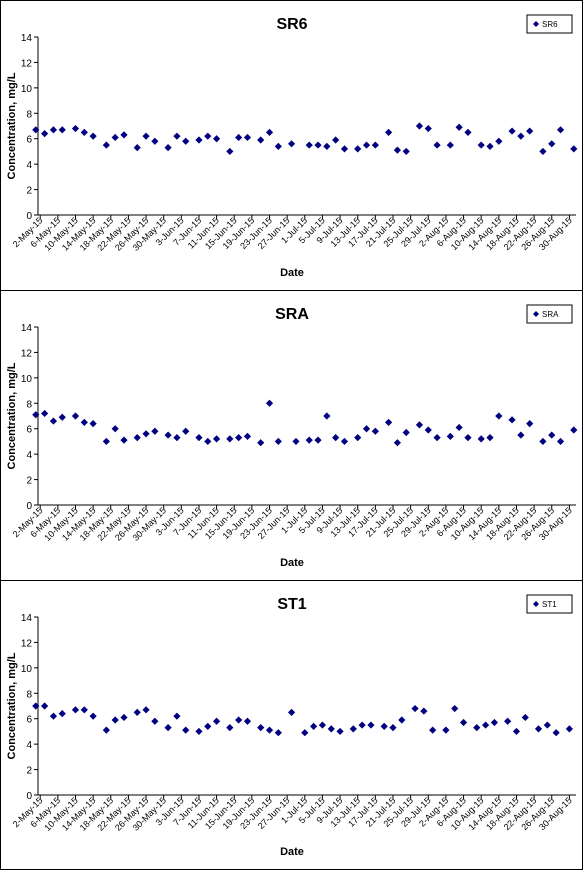 The width and height of the screenshot is (585, 874). I want to click on legend-box, so click(549, 24).